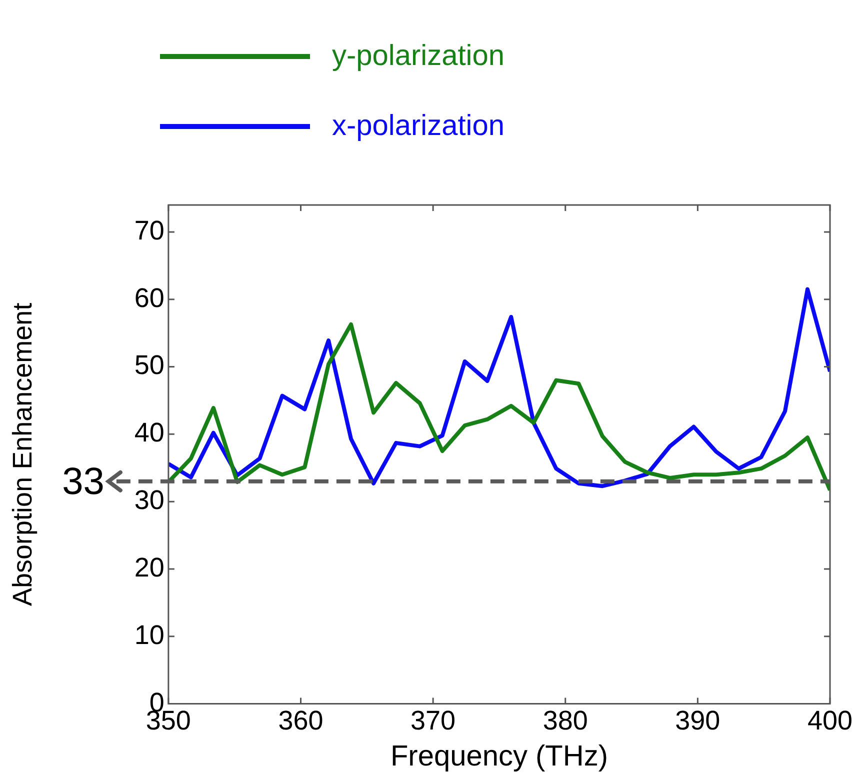  Describe the element at coordinates (565, 720) in the screenshot. I see `x-tick-label: 380` at that location.